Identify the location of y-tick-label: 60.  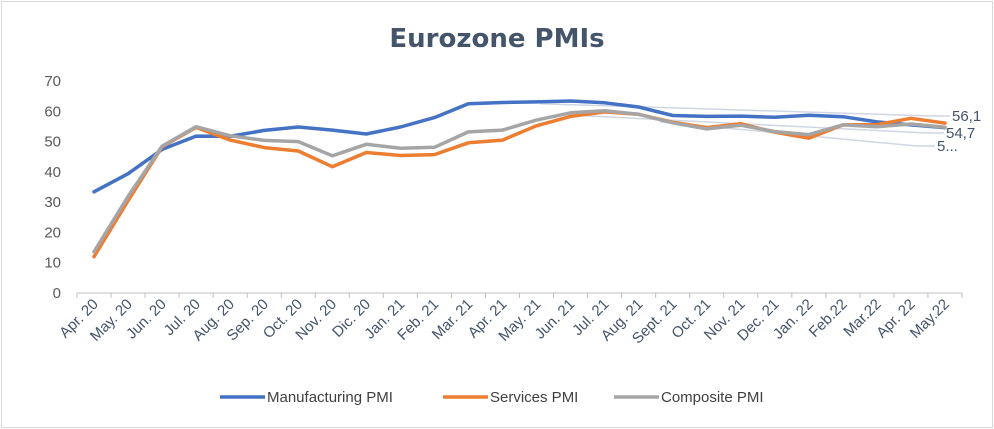
(52, 111).